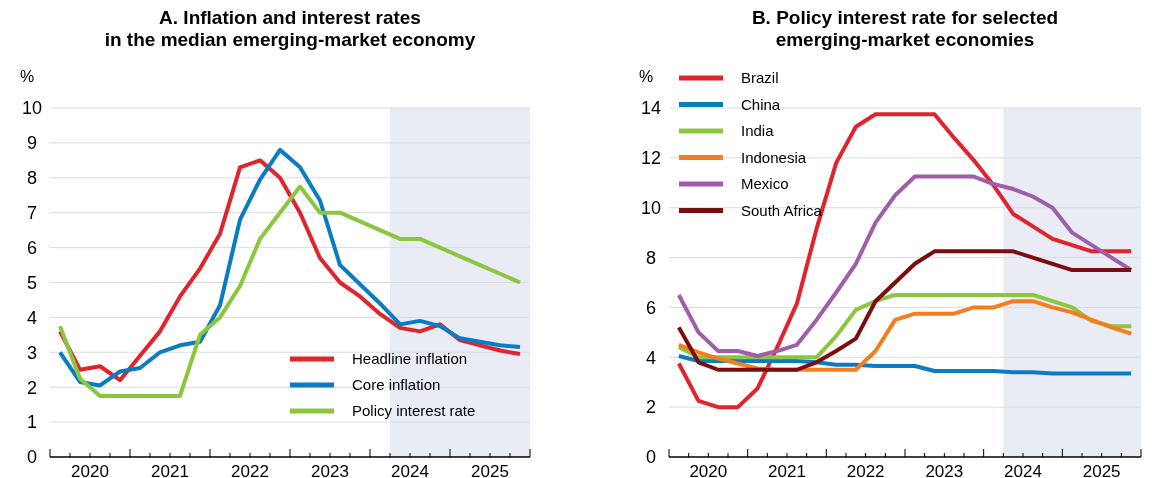 This screenshot has height=478, width=1152. Describe the element at coordinates (760, 78) in the screenshot. I see `legend-label: Brazil` at that location.